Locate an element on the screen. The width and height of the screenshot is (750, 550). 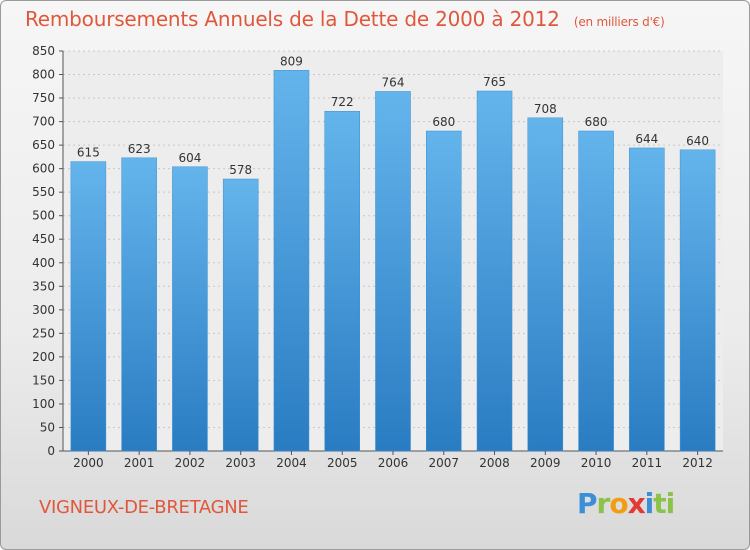
x-tick-label: 2001 is located at coordinates (139, 463).